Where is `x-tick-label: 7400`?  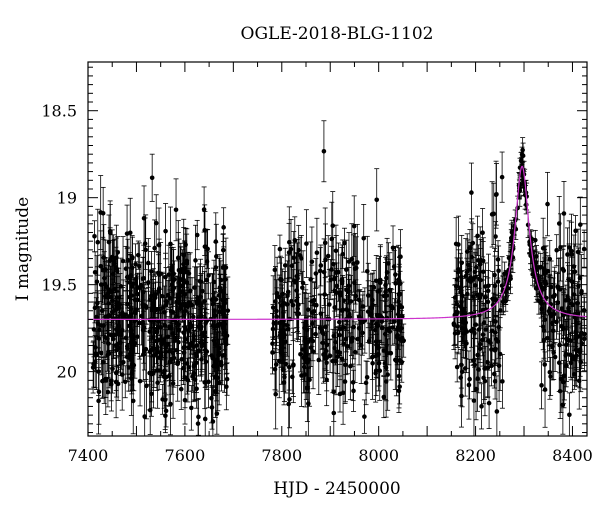
x-tick-label: 7400 is located at coordinates (88, 455).